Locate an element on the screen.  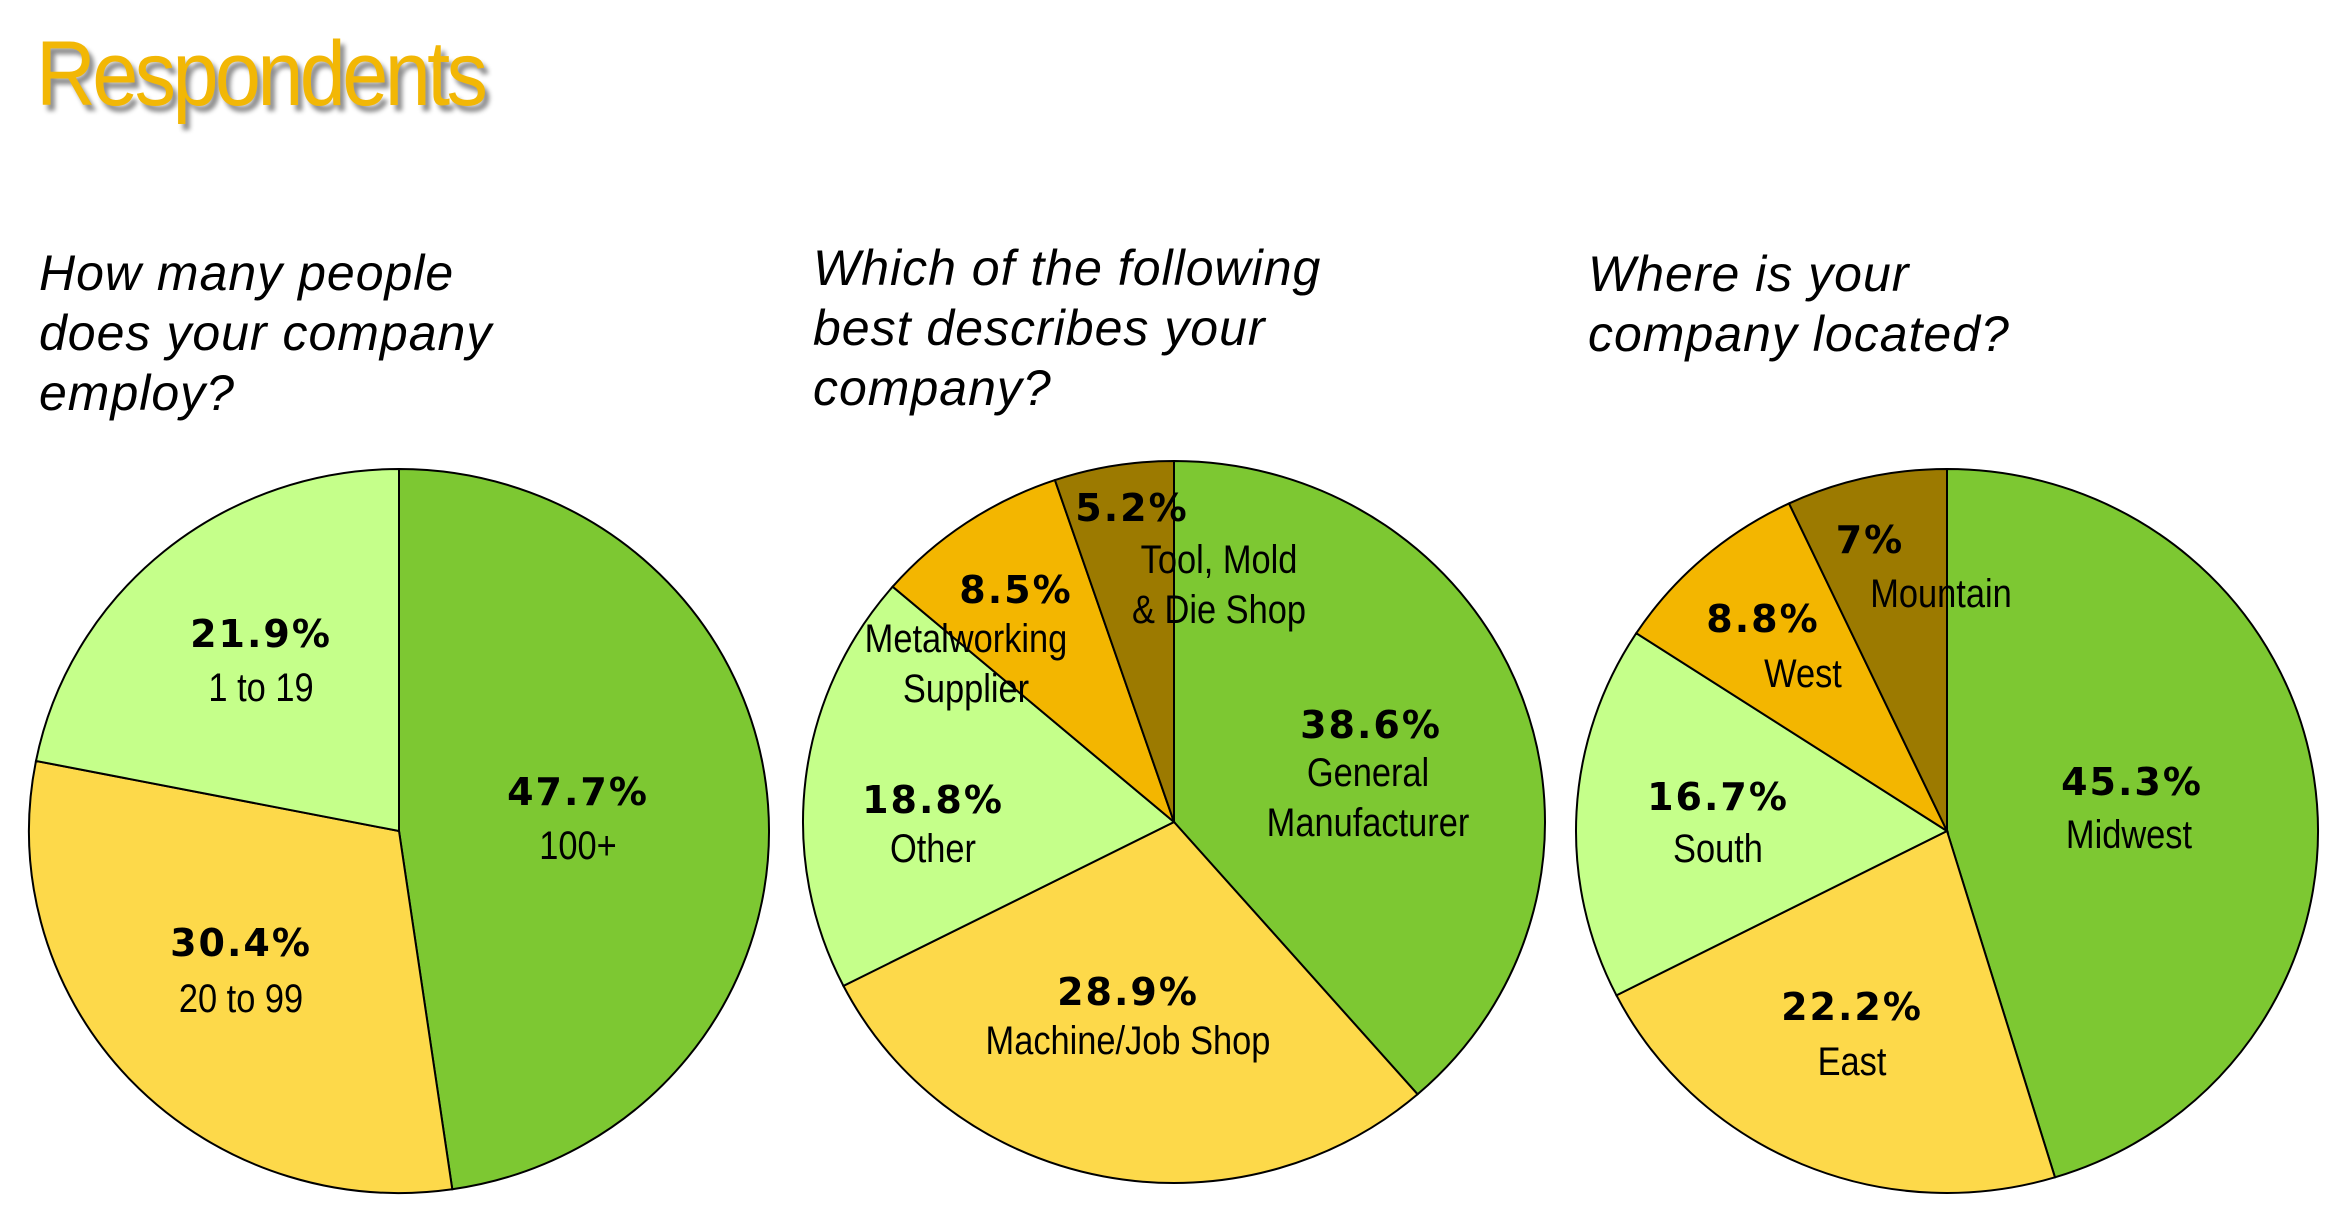
slice-value-label: 18.8% is located at coordinates (933, 800).